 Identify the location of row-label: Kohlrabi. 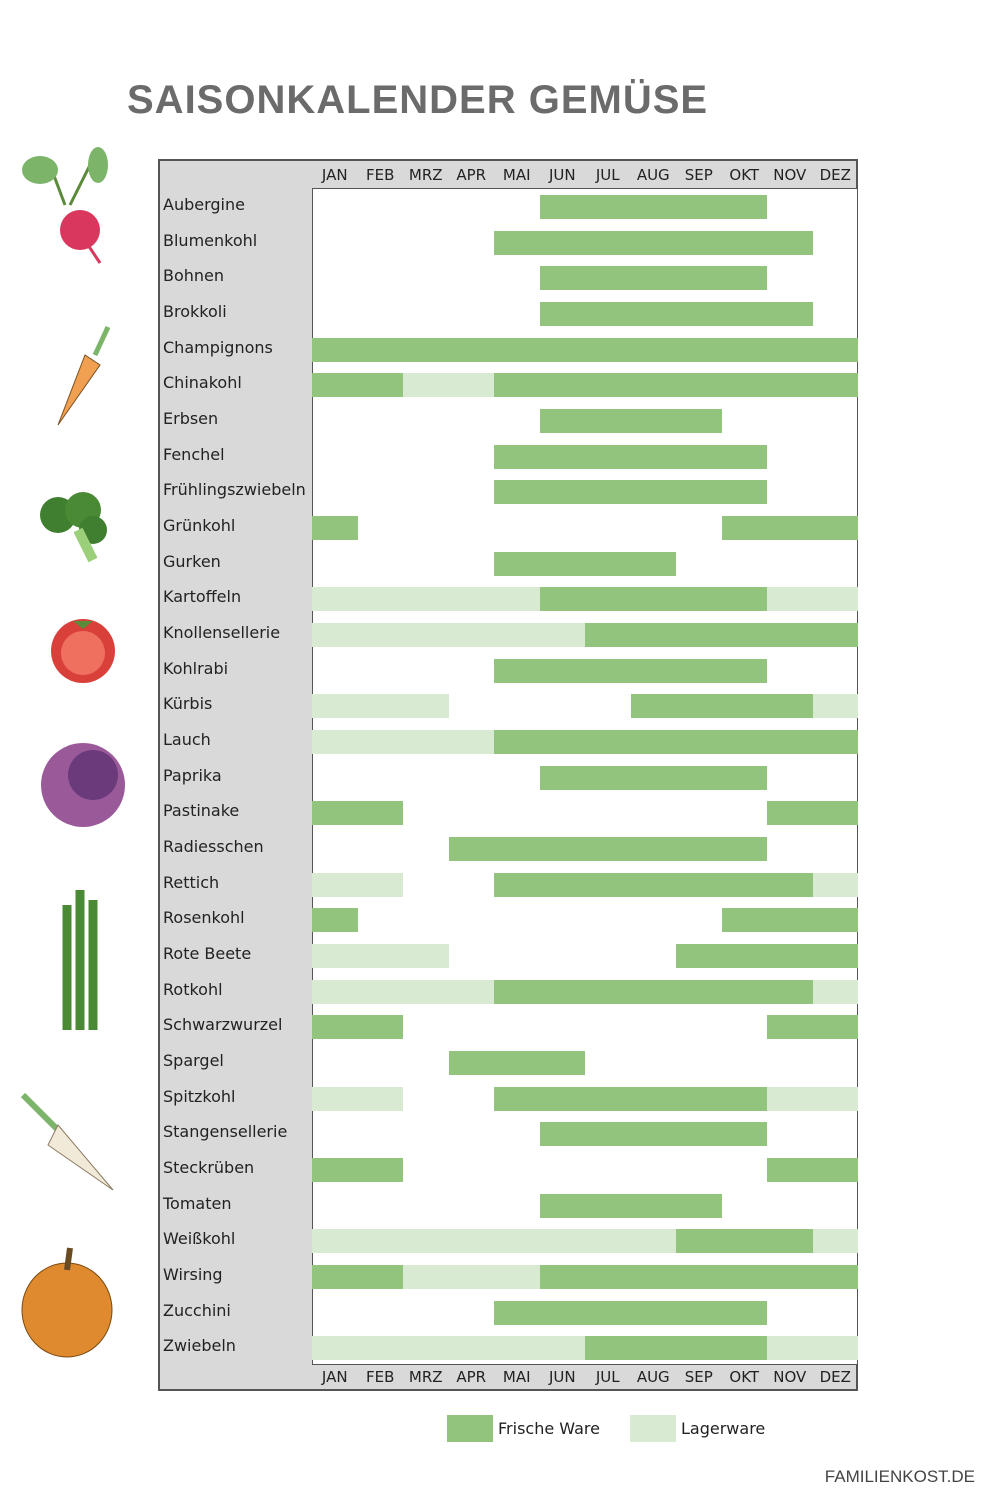
(196, 668).